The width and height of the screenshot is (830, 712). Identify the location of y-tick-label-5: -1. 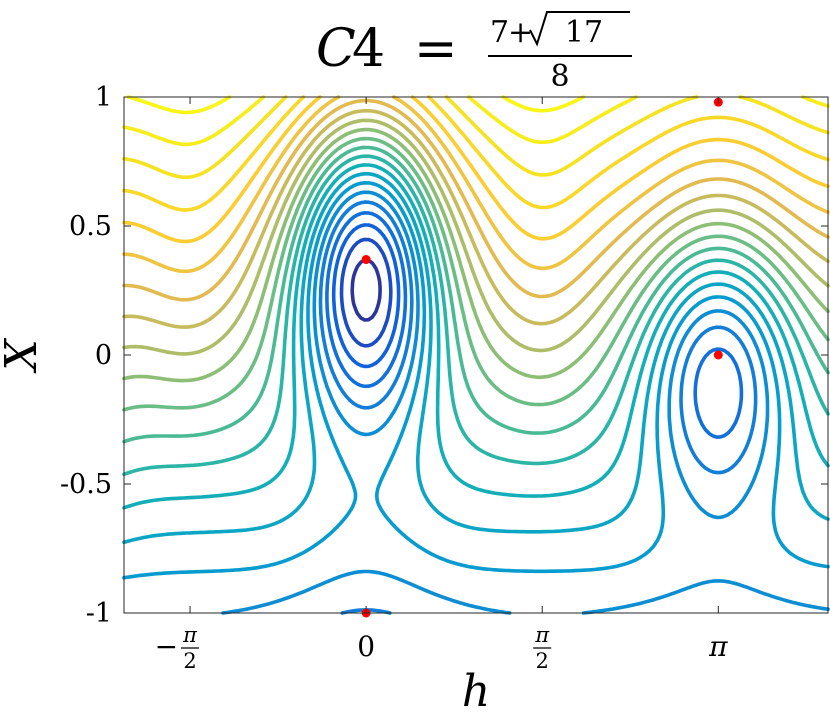
(99, 613).